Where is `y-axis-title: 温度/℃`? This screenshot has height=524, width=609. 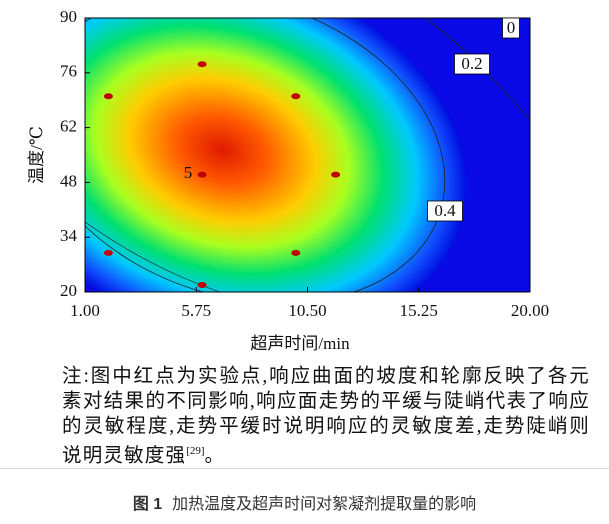
y-axis-title: 温度/℃ is located at coordinates (36, 155).